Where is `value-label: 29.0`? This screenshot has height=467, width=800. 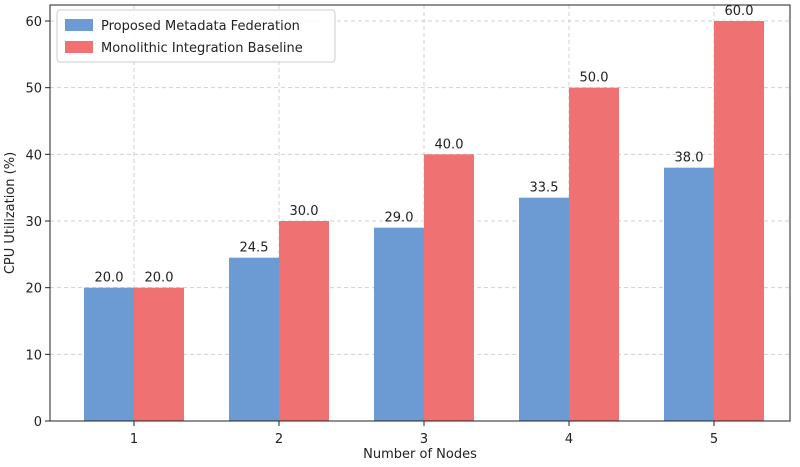 value-label: 29.0 is located at coordinates (399, 218).